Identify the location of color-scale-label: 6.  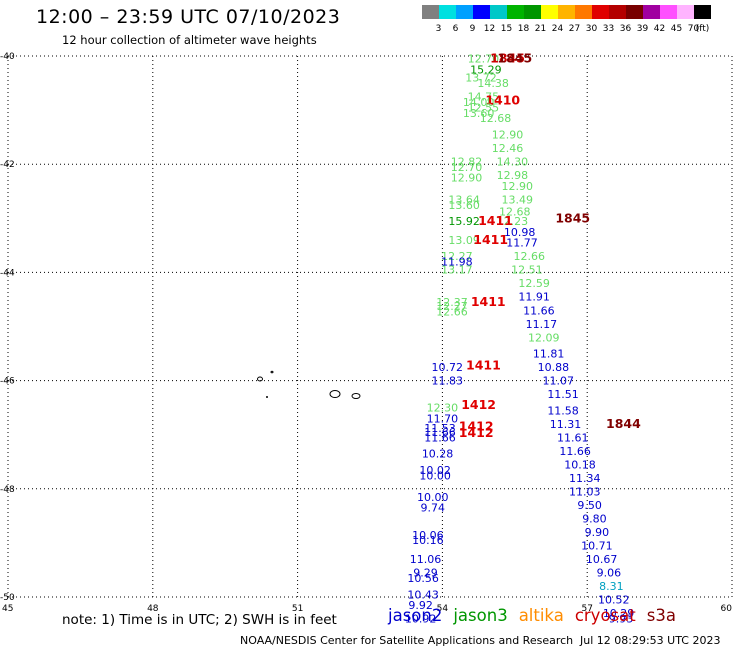
(456, 29).